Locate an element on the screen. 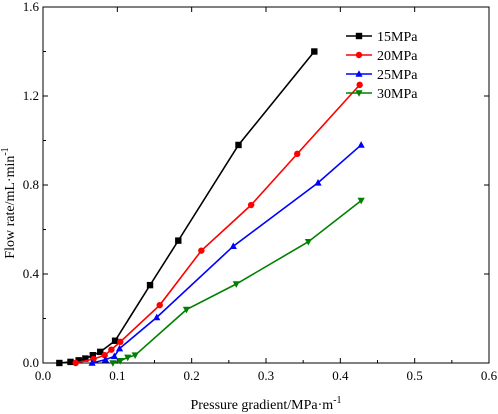 The width and height of the screenshot is (498, 414). x-tick-label: 0.6 is located at coordinates (489, 375).